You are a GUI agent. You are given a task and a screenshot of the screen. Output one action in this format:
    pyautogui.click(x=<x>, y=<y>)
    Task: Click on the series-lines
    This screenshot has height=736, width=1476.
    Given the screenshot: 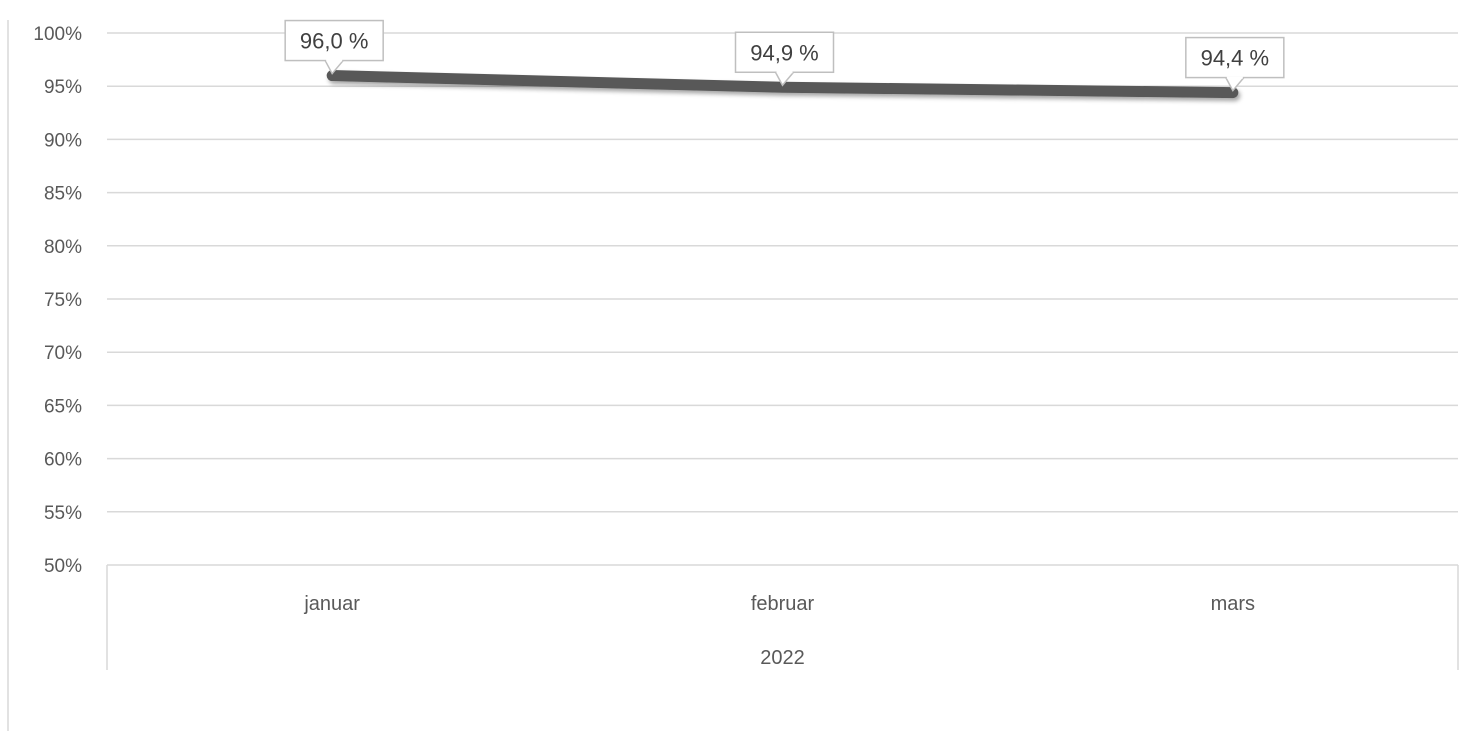 What is the action you would take?
    pyautogui.click(x=782, y=84)
    